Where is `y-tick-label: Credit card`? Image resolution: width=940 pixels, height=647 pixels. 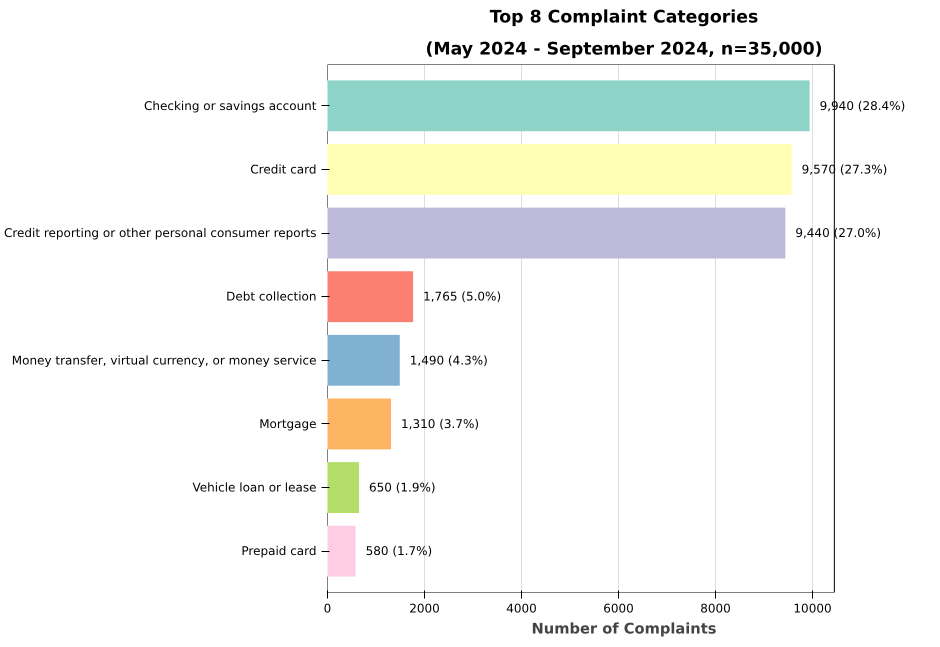
y-tick-label: Credit card is located at coordinates (283, 169).